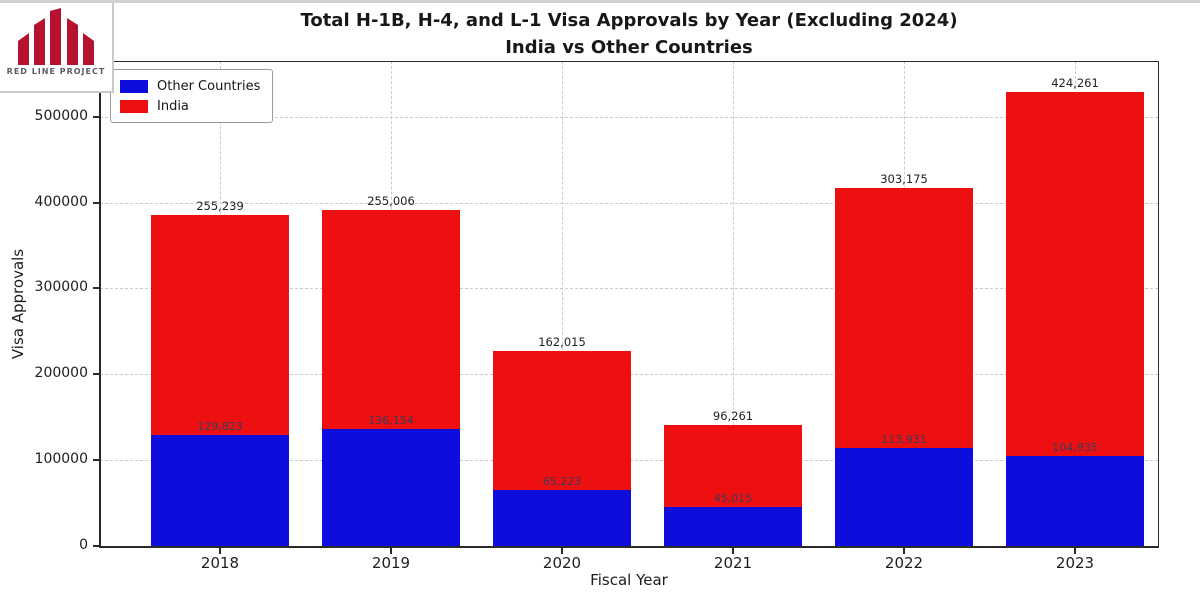  What do you see at coordinates (220, 325) in the screenshot?
I see `bar-india-2018` at bounding box center [220, 325].